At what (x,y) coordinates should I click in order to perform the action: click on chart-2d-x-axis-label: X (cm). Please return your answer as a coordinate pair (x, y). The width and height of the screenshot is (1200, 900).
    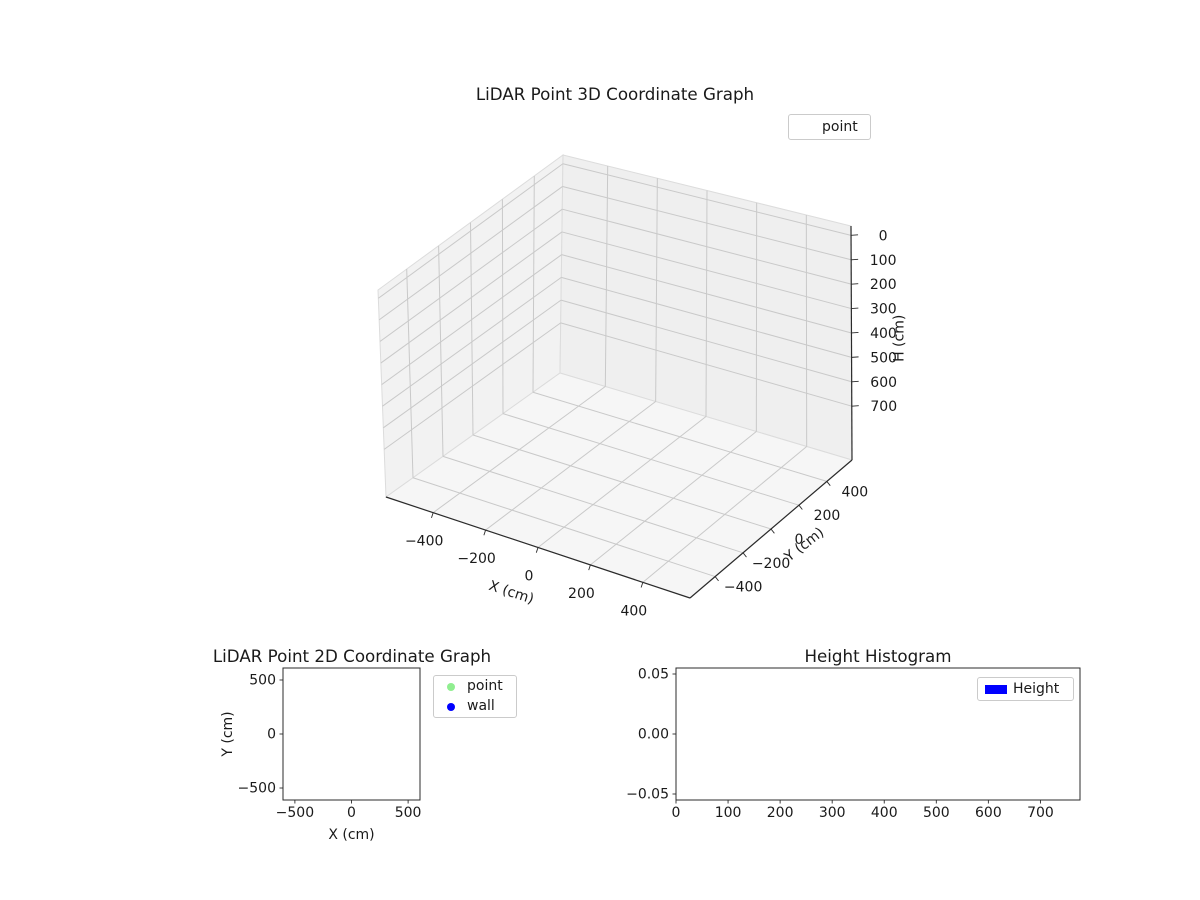
    Looking at the image, I should click on (351, 835).